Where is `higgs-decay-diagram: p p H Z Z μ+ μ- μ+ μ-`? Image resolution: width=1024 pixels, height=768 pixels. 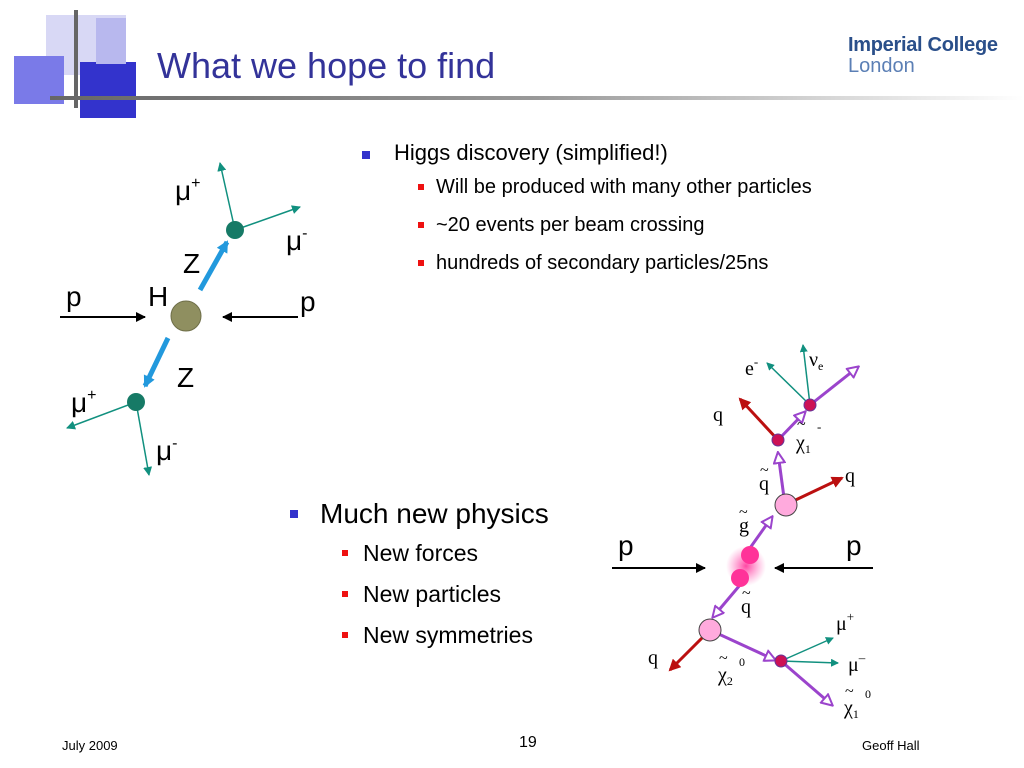 higgs-decay-diagram: p p H Z Z μ+ μ- μ+ μ- is located at coordinates (188, 319).